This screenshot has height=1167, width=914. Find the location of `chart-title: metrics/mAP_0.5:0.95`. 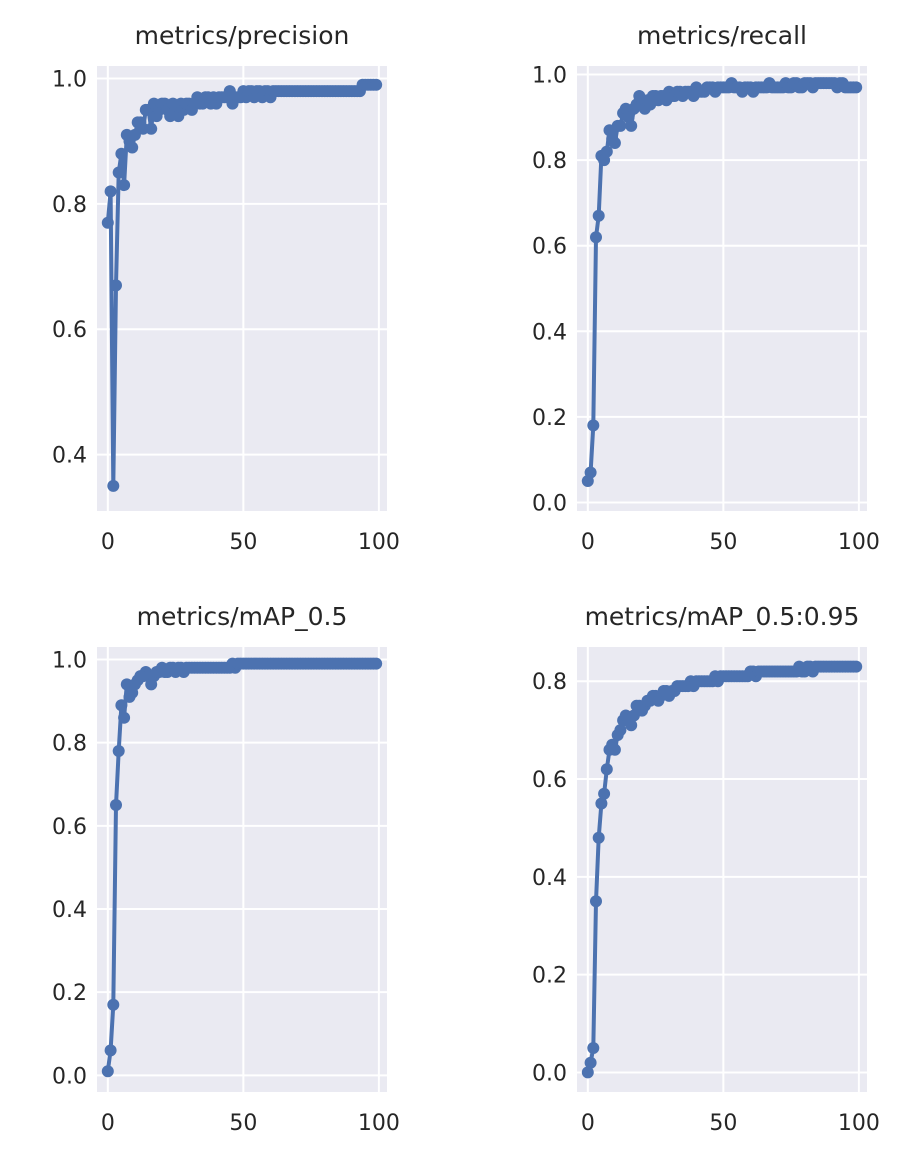

chart-title: metrics/mAP_0.5:0.95 is located at coordinates (722, 616).